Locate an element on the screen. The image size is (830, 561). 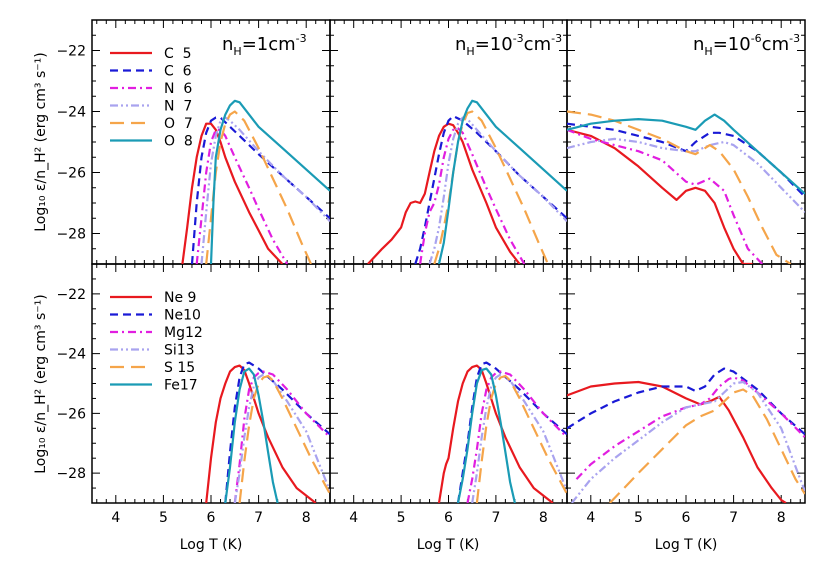
series-line-mg12-r1c2 is located at coordinates (690, 428).